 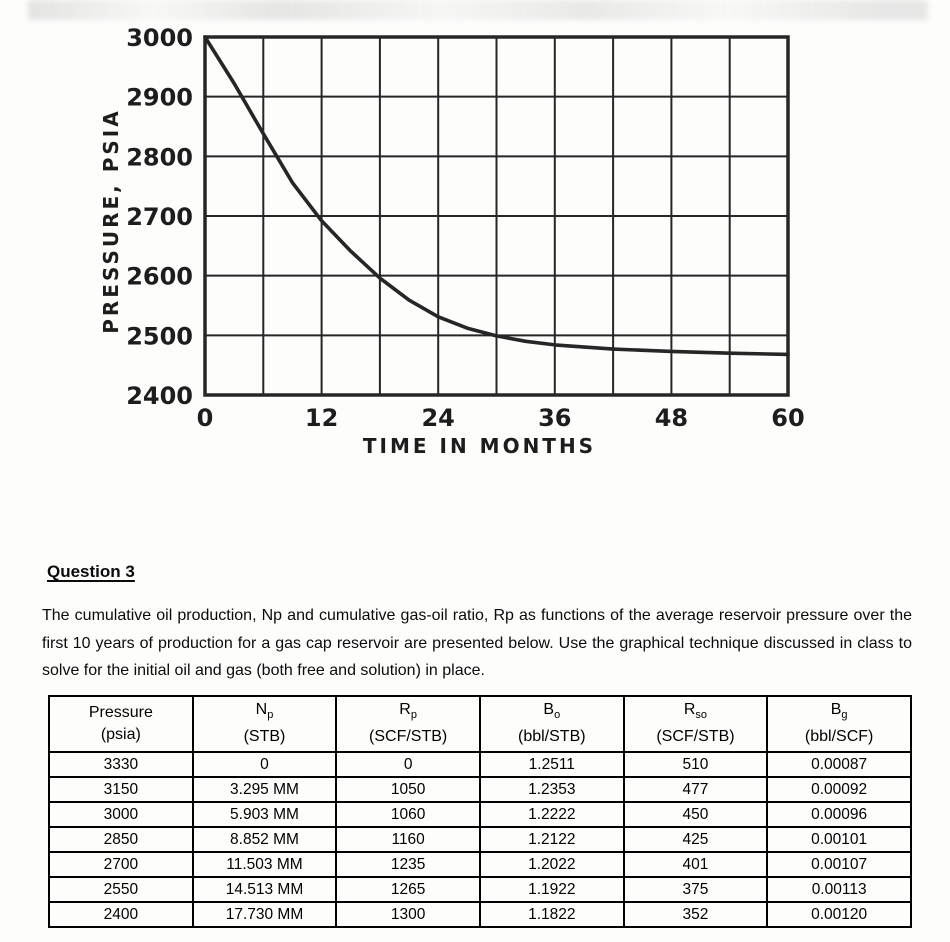 I want to click on table-cell: 11.503 MM, so click(x=264, y=865).